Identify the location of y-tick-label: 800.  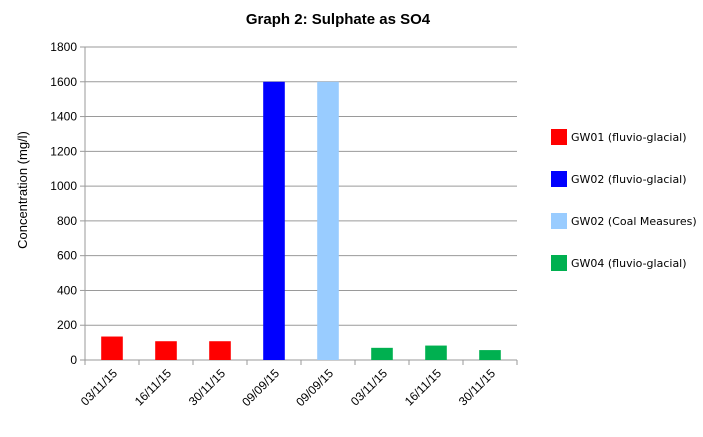
(67, 221).